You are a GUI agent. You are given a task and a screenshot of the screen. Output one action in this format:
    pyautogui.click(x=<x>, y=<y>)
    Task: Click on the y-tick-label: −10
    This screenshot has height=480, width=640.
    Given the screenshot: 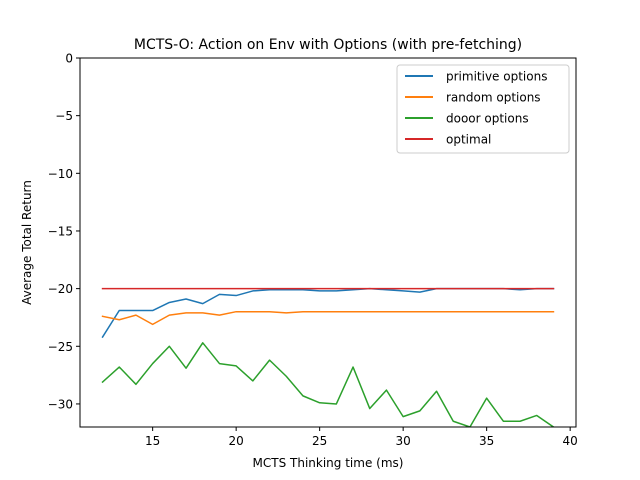 What is the action you would take?
    pyautogui.click(x=60, y=174)
    